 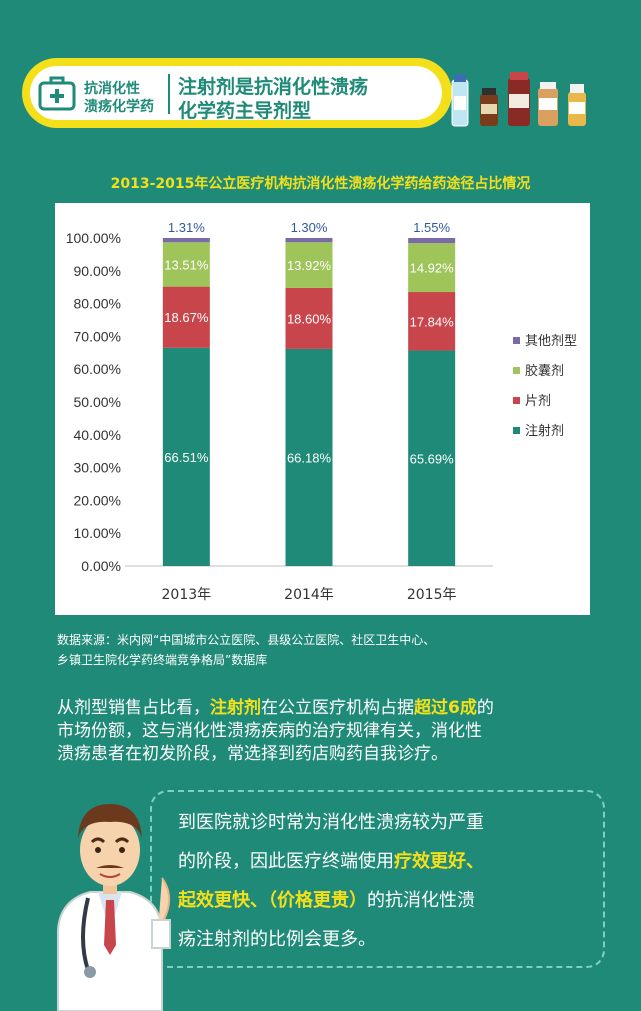 I want to click on data-label: 18.67%, so click(x=186, y=317).